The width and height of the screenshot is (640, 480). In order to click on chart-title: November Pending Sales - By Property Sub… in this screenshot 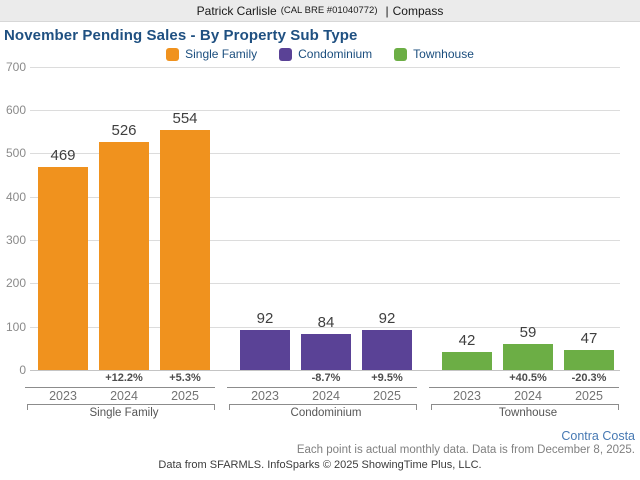, I will do `click(181, 35)`.